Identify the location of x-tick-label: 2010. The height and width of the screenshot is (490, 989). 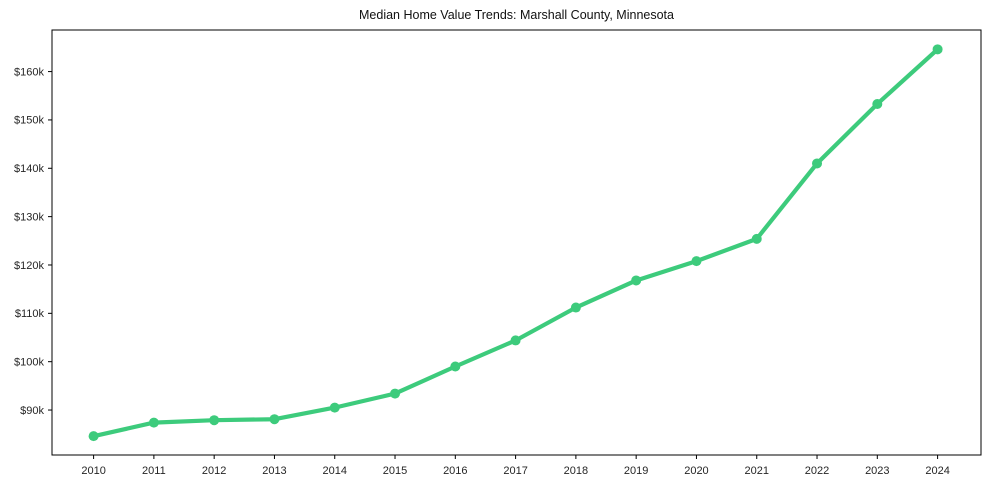
(93, 471).